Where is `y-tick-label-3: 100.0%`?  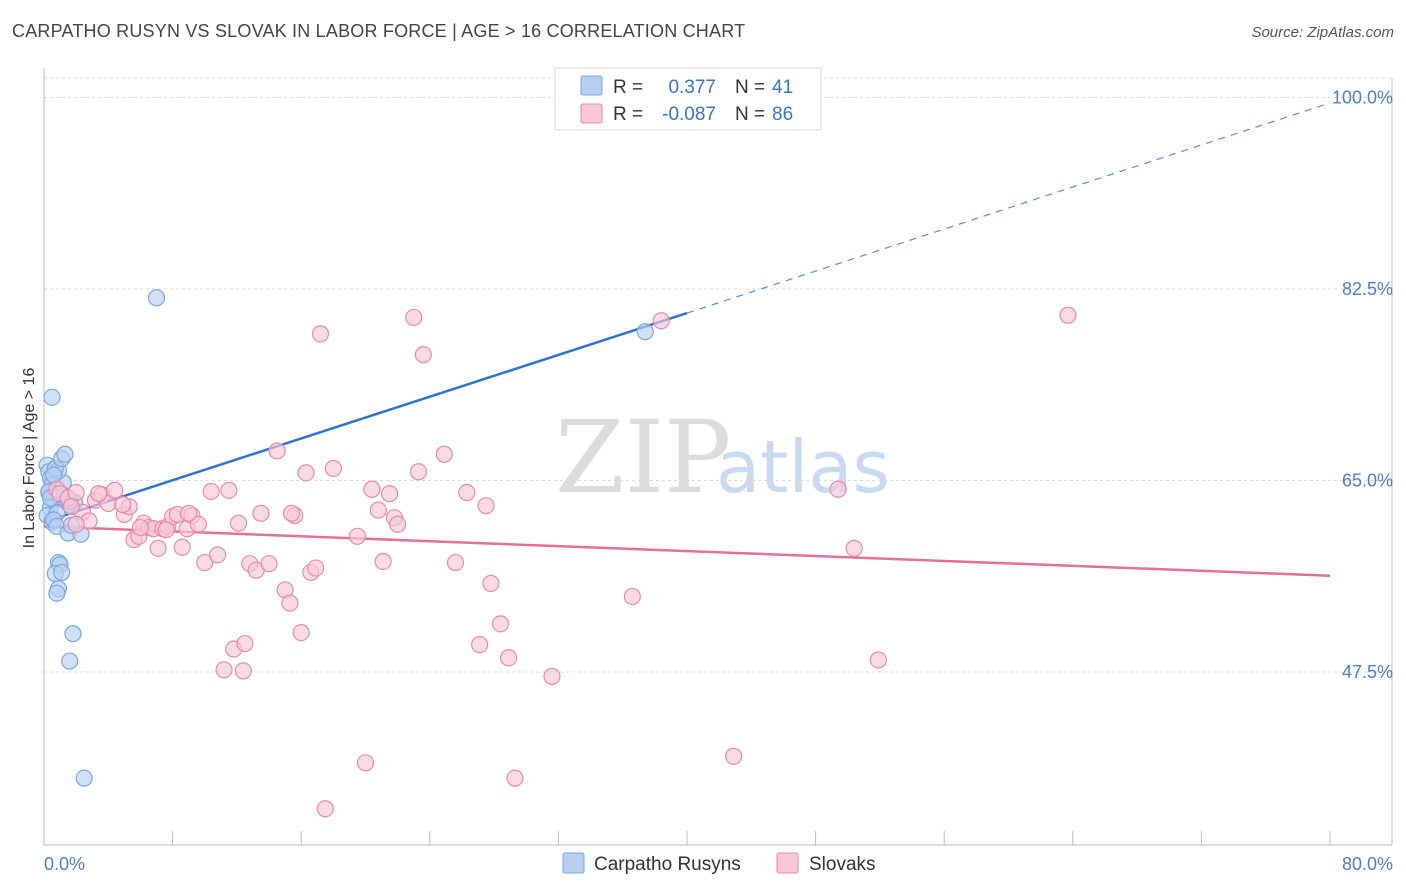 y-tick-label-3: 100.0% is located at coordinates (1362, 98).